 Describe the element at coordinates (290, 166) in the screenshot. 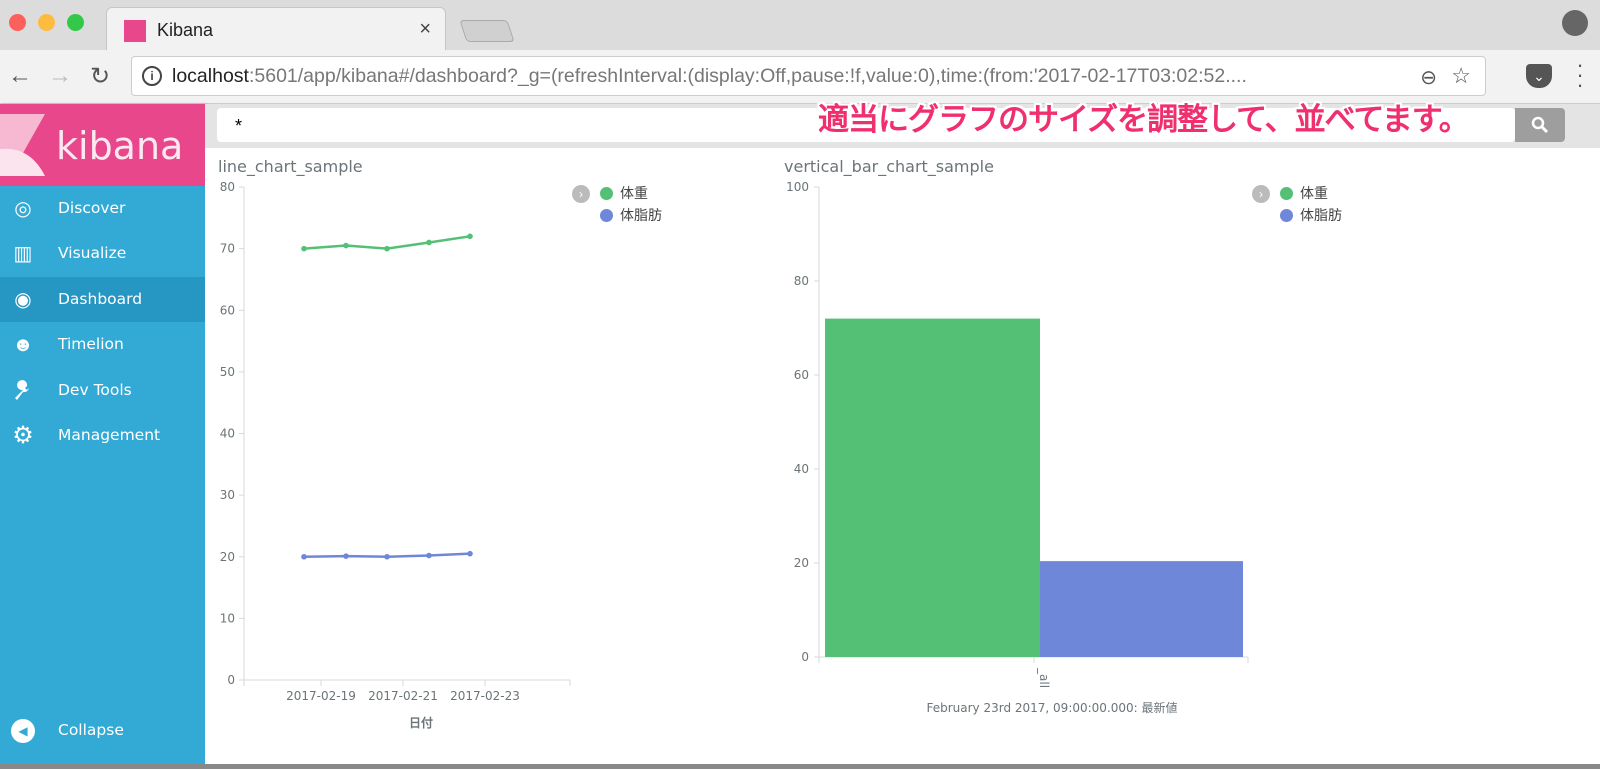

I see `line-chart-panel-title: line_chart_sample` at that location.